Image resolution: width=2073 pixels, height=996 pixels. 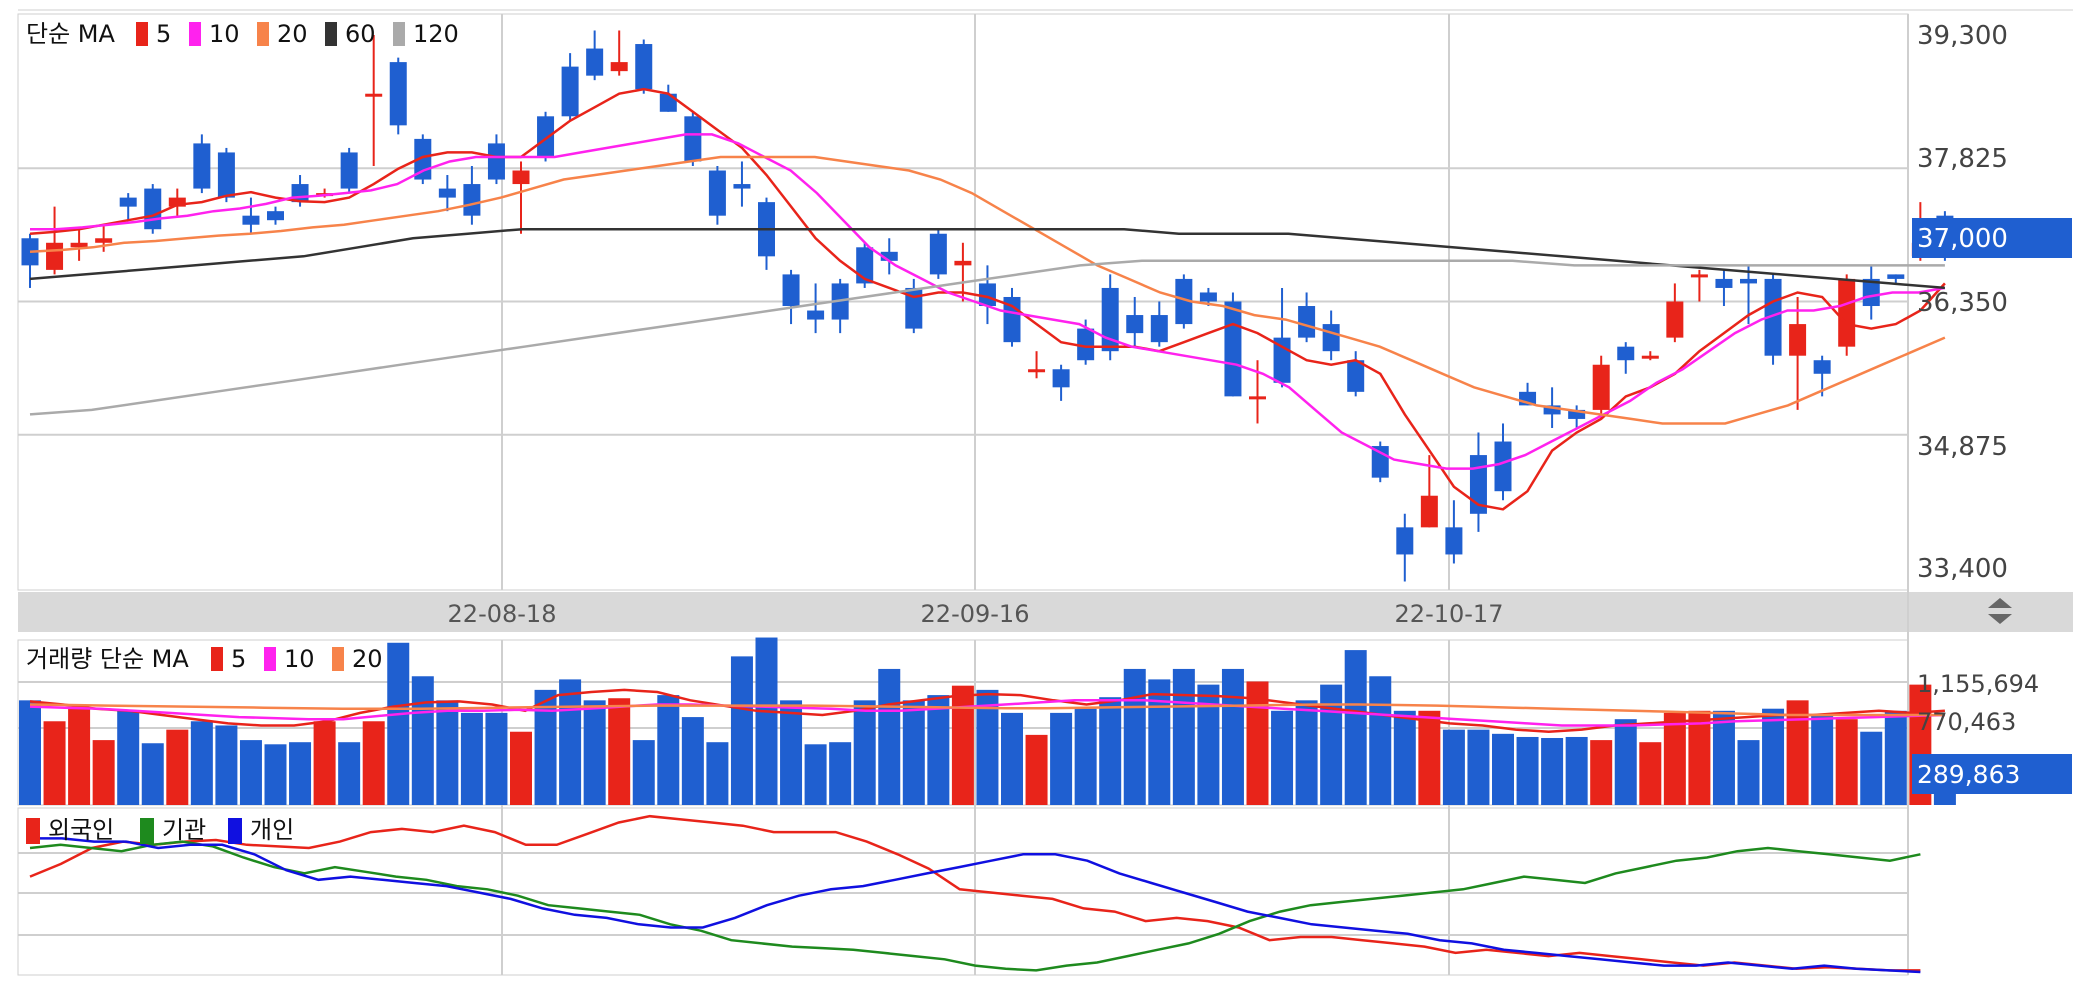 I want to click on legend-label: 개인, so click(x=272, y=830).